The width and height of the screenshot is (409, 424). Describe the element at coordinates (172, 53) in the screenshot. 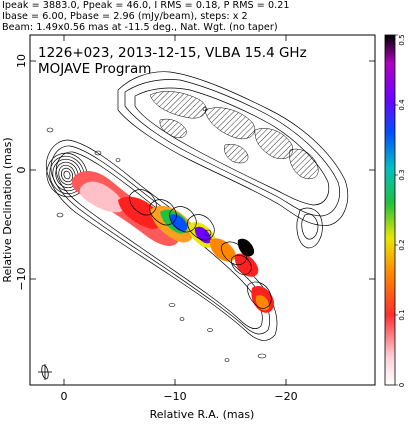

I see `plot-title: 1226+023, 2013-12-15, VLBA 15.4 GHz` at that location.